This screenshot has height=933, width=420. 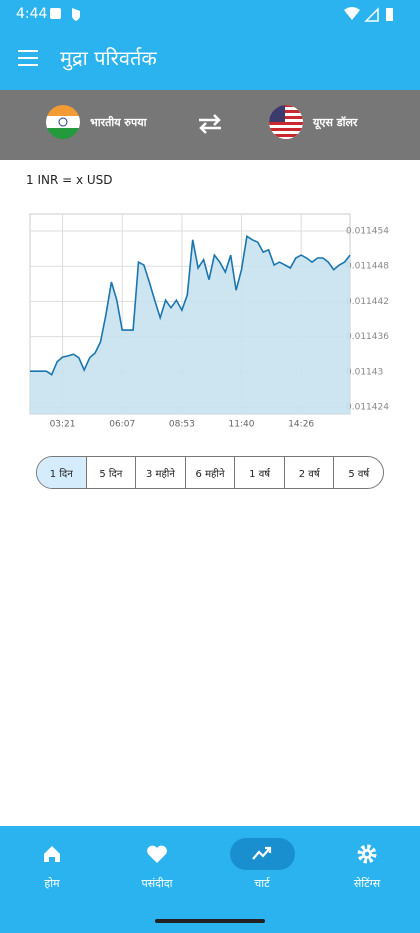 What do you see at coordinates (367, 232) in the screenshot?
I see `y-tick-label: 0.011454` at bounding box center [367, 232].